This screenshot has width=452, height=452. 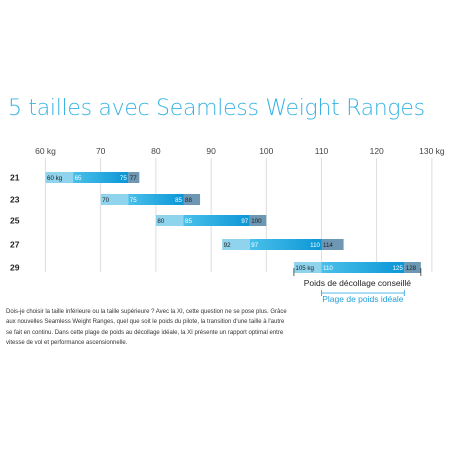 I want to click on x-tick-label: 100, so click(x=266, y=151).